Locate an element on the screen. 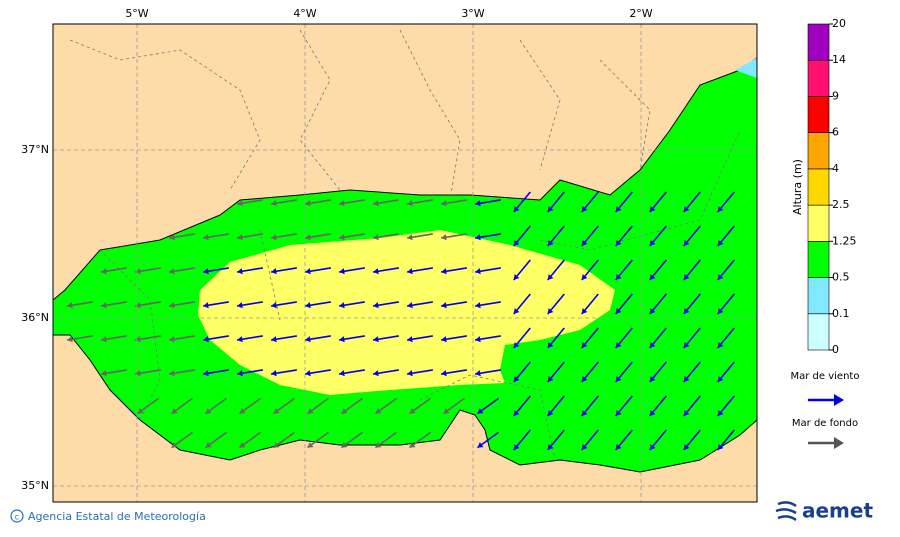 The height and width of the screenshot is (537, 900). colorbar-label: 14 is located at coordinates (839, 59).